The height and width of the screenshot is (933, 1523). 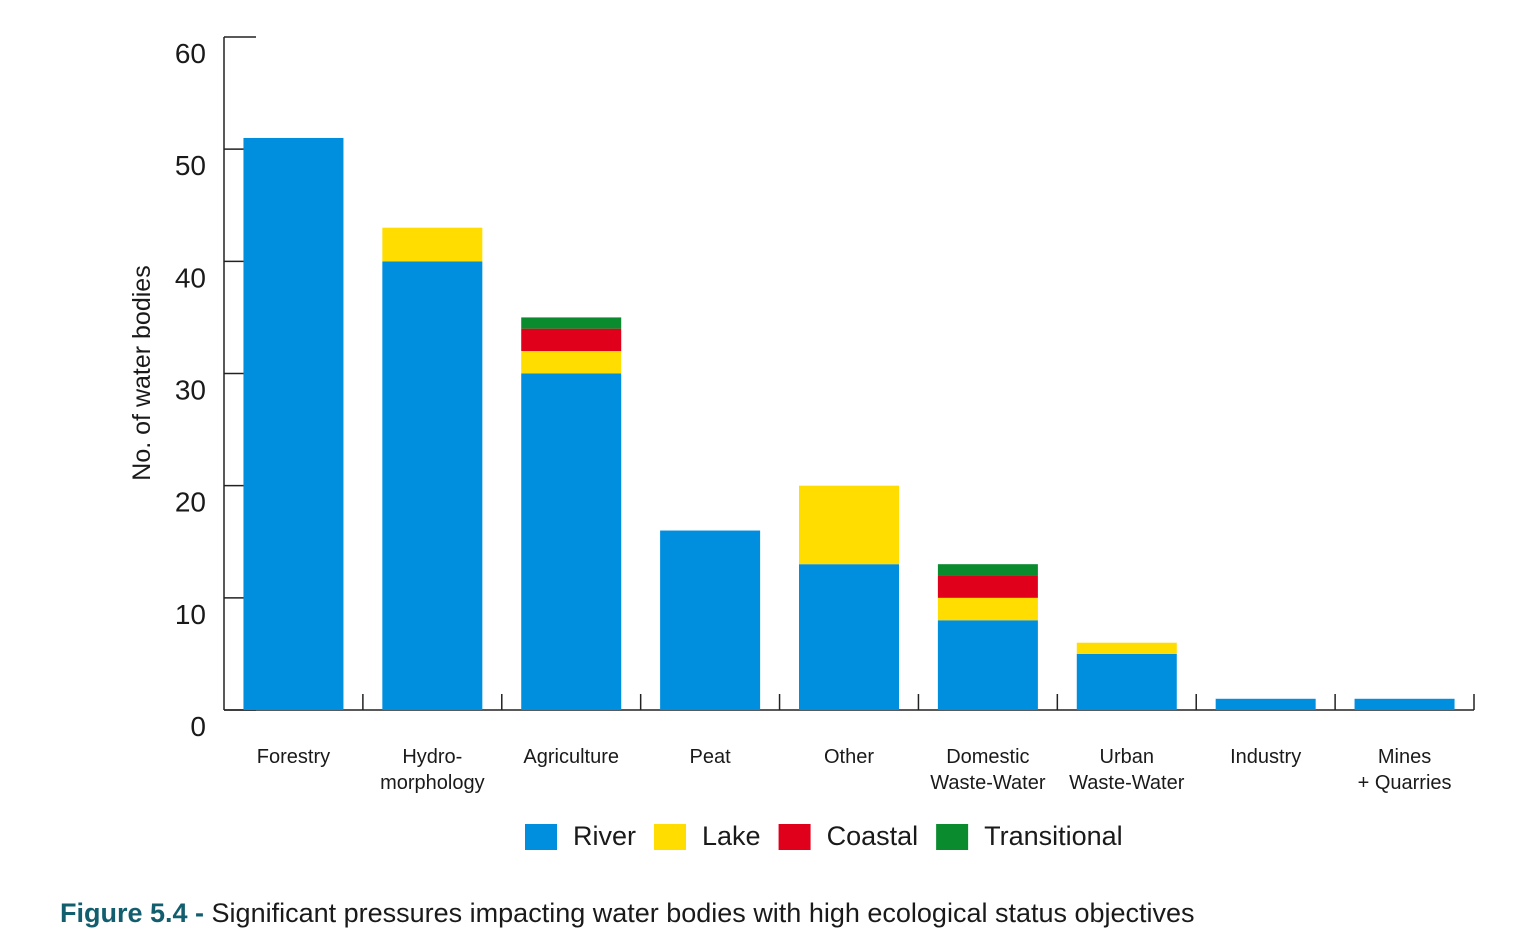 I want to click on x-tick-label: Industry, so click(x=1265, y=757).